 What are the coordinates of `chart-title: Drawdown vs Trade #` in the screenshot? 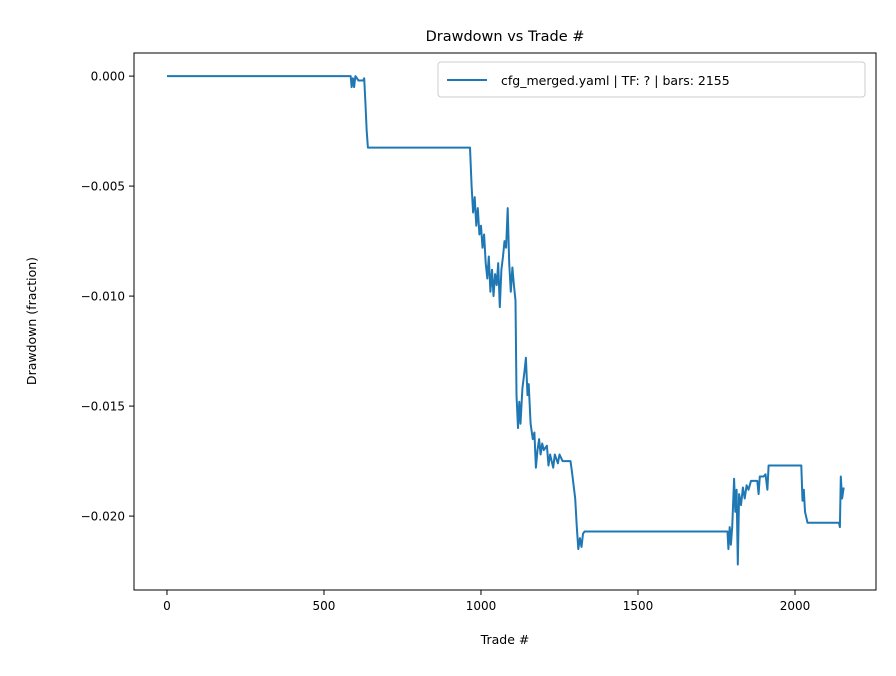 It's located at (505, 37).